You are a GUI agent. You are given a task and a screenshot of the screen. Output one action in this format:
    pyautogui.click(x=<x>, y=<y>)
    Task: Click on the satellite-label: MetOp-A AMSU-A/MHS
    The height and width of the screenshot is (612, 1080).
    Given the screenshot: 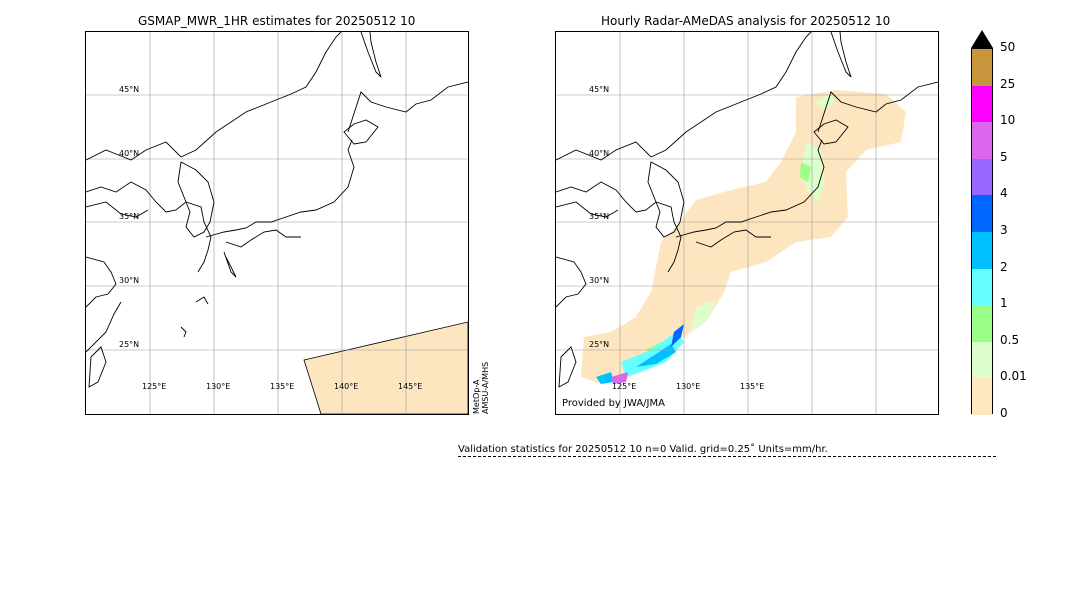 What is the action you would take?
    pyautogui.click(x=481, y=388)
    